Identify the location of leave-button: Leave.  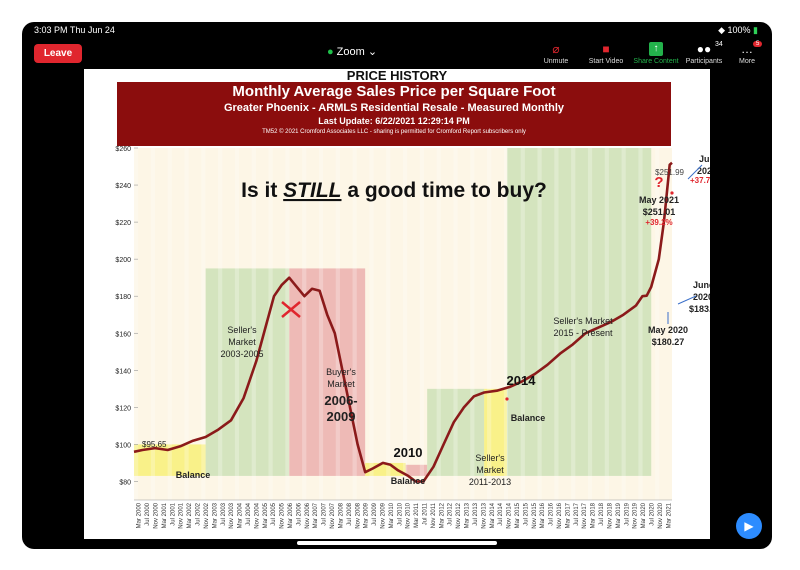
(58, 53).